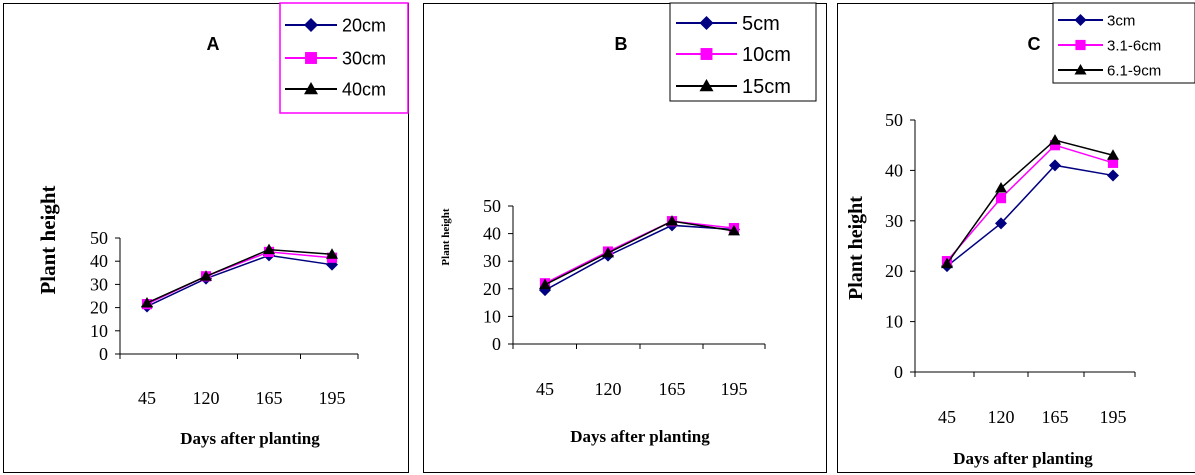 This screenshot has width=1195, height=475. I want to click on legend-item: 15cm, so click(733, 87).